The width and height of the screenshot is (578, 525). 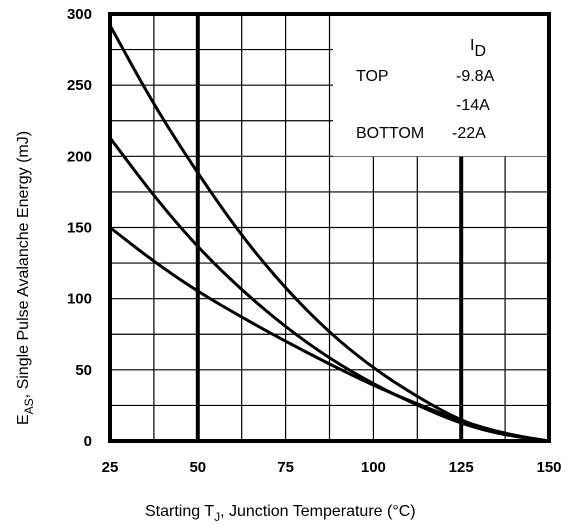 What do you see at coordinates (79, 299) in the screenshot?
I see `y-tick-label: 100` at bounding box center [79, 299].